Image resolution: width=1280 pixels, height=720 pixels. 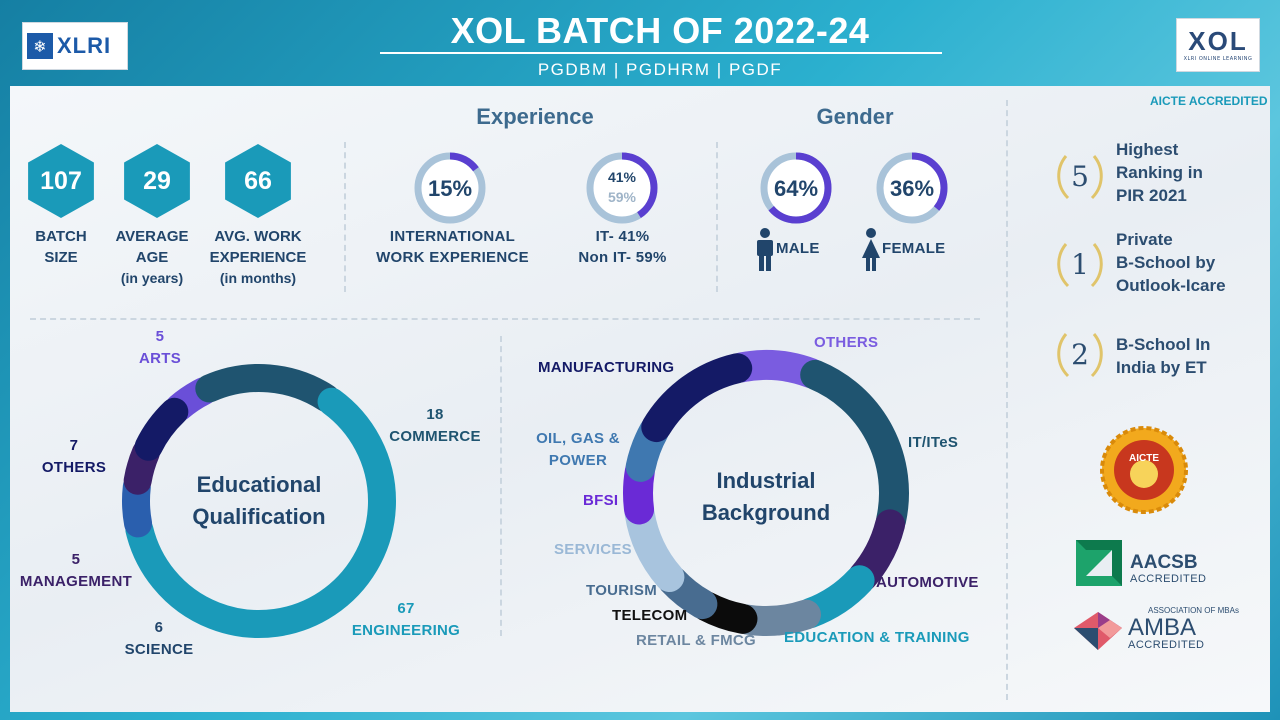 What do you see at coordinates (152, 278) in the screenshot?
I see `average-age-unit: (in years)` at bounding box center [152, 278].